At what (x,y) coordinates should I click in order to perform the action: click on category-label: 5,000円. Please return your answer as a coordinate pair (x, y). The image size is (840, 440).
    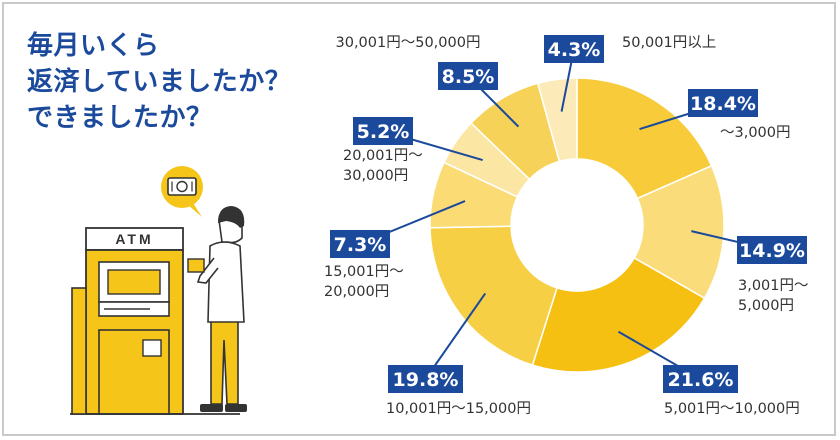
    Looking at the image, I should click on (766, 306).